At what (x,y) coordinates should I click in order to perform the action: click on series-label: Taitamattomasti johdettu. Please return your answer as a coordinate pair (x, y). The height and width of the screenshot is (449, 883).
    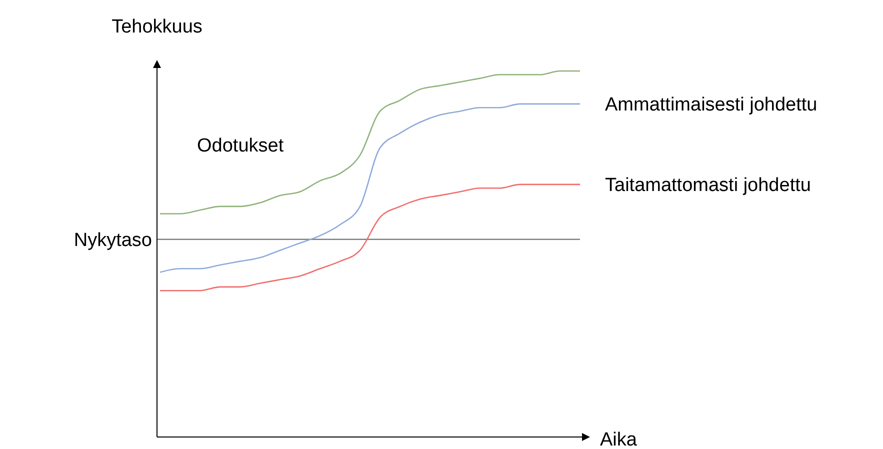
    Looking at the image, I should click on (708, 185).